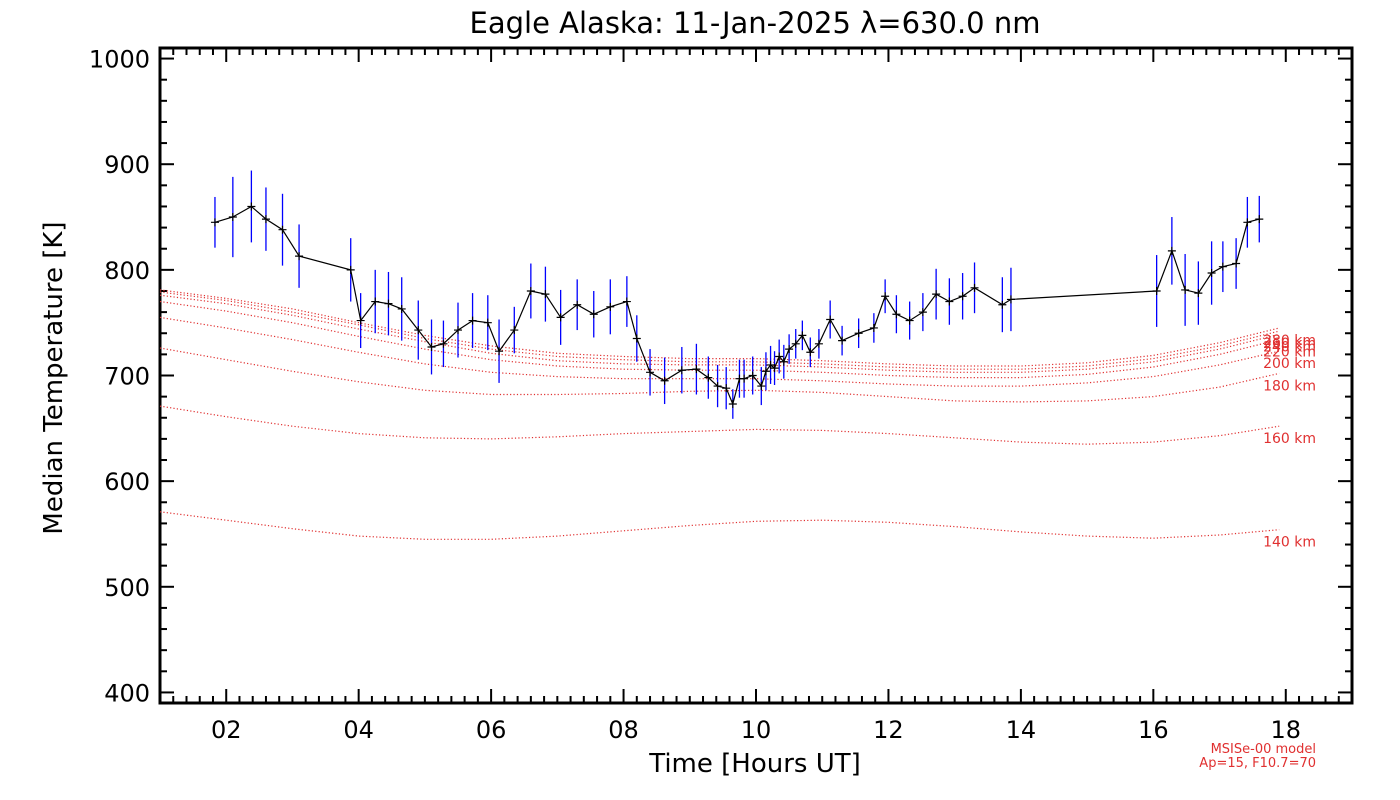  What do you see at coordinates (358, 730) in the screenshot?
I see `x-tick-label: 04` at bounding box center [358, 730].